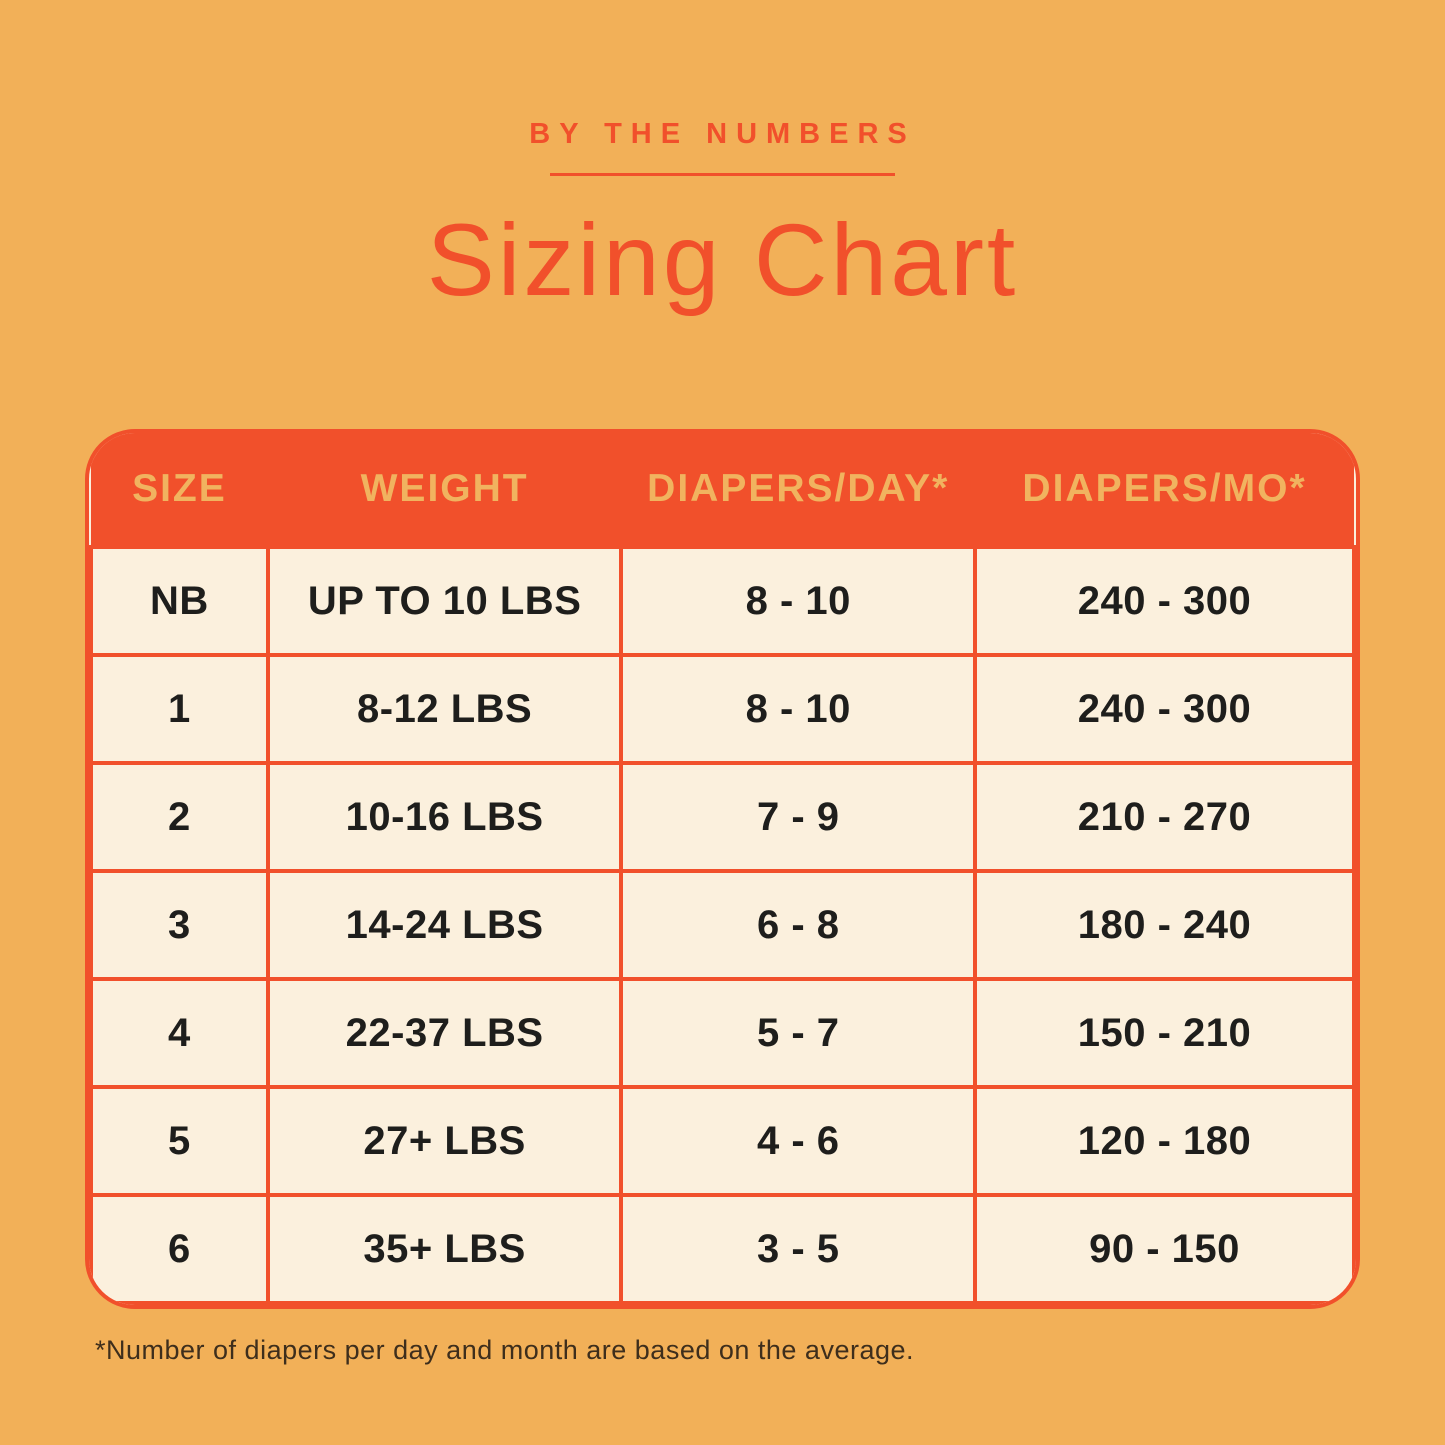 The image size is (1445, 1445). Describe the element at coordinates (1164, 490) in the screenshot. I see `column-header-diapers-month: DIAPERS/MO*` at that location.